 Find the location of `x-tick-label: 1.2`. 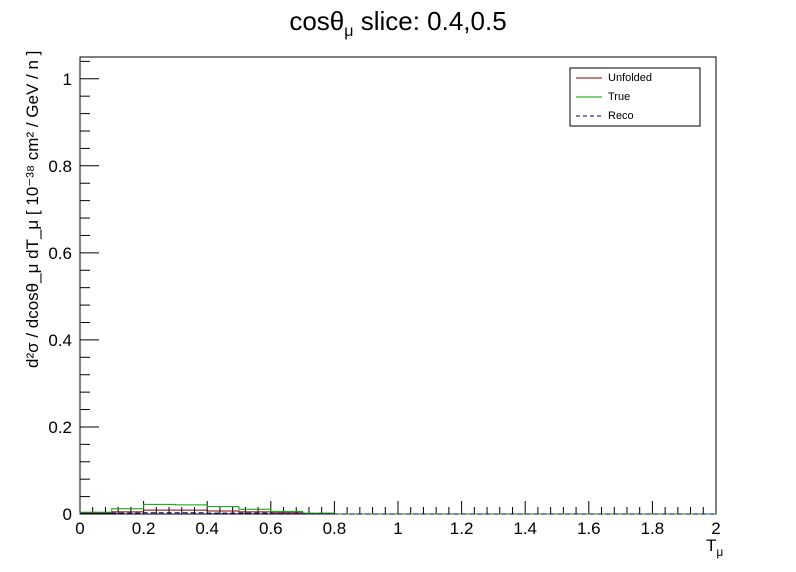

x-tick-label: 1.2 is located at coordinates (462, 528).